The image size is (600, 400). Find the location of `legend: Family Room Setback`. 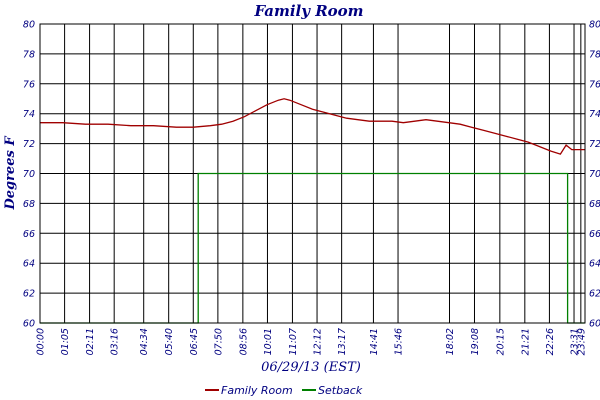

legend: Family Room Setback is located at coordinates (284, 390).